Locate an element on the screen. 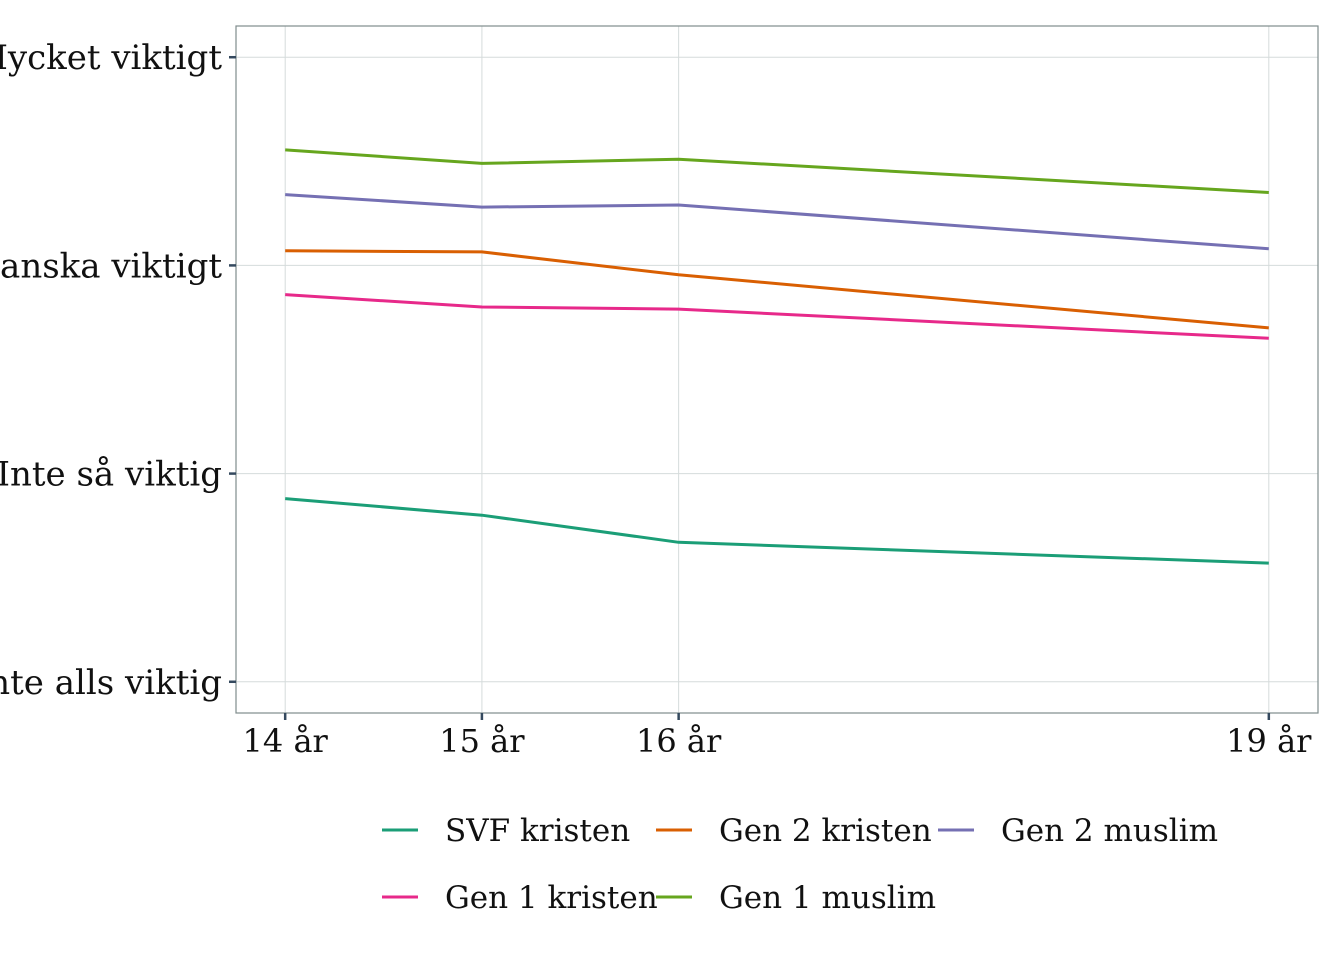 The height and width of the screenshot is (960, 1344). legend-item: Gen 2 kristen is located at coordinates (794, 831).